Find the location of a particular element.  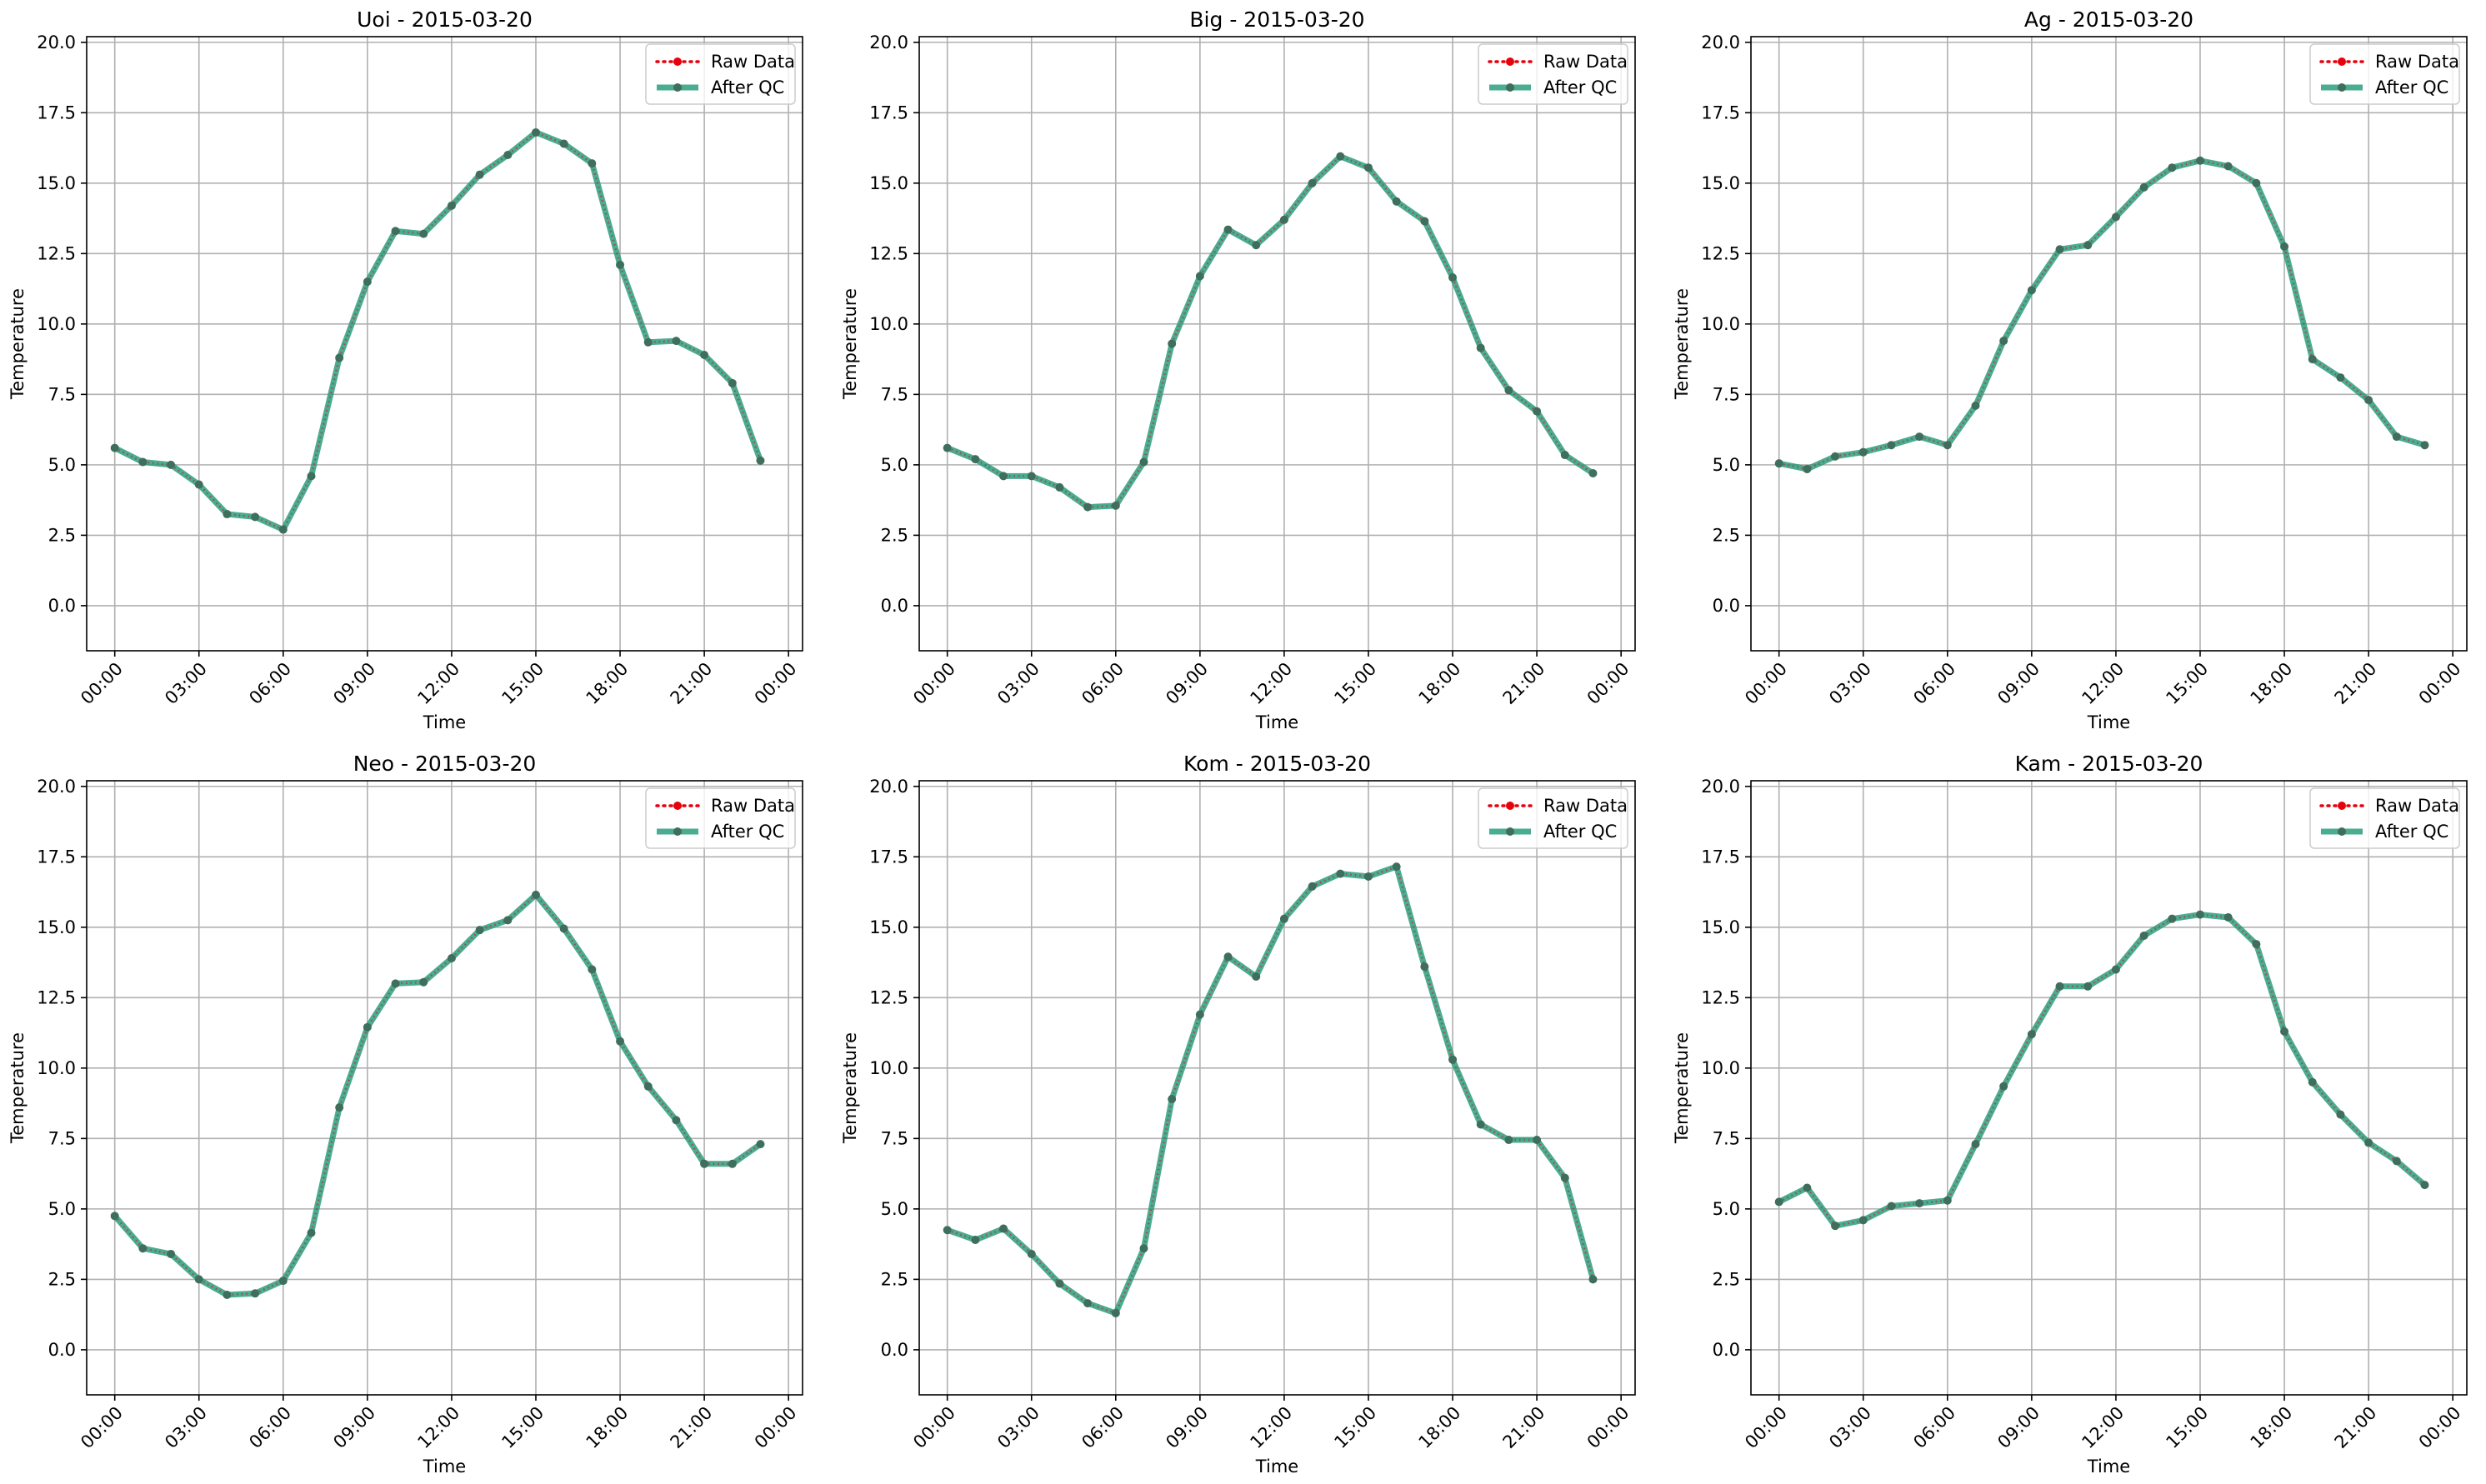

x-tick-label: 21:00 is located at coordinates (2356, 1427).